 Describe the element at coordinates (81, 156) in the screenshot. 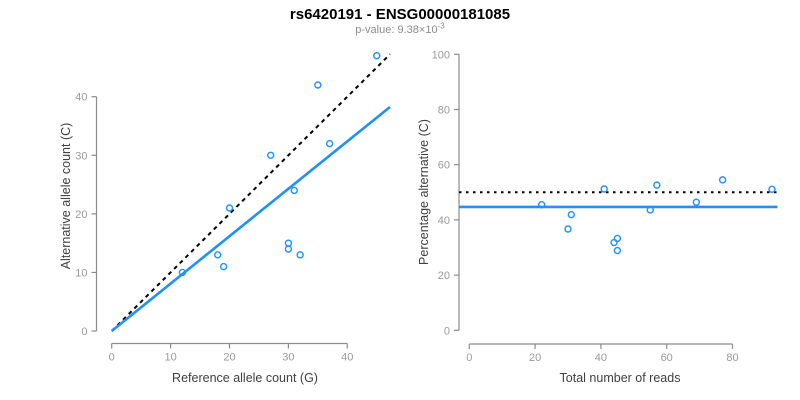

I see `y-tick-label: 30` at that location.